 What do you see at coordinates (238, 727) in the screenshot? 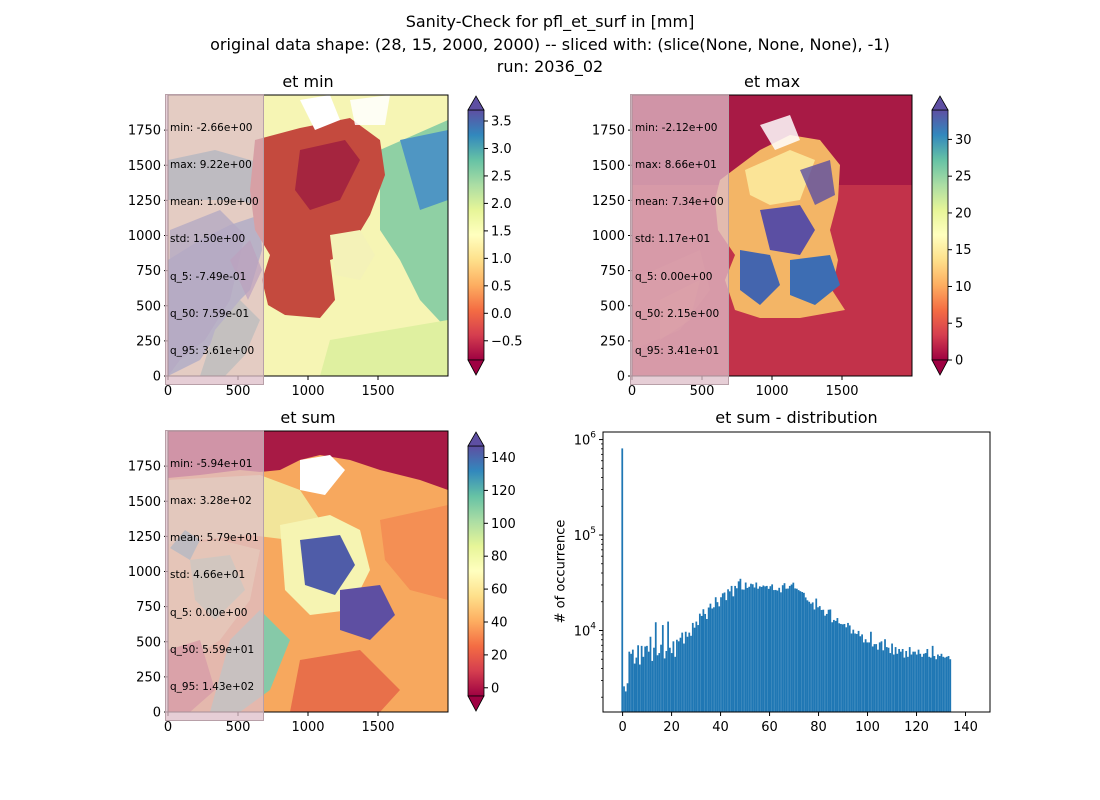
I see `x-tick-label: 500` at bounding box center [238, 727].